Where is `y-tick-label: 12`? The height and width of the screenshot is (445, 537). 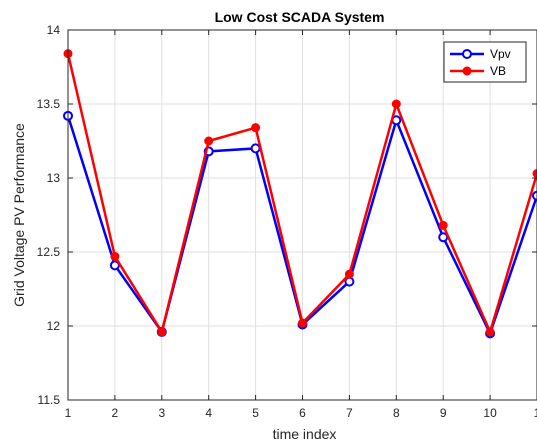 y-tick-label: 12 is located at coordinates (54, 326).